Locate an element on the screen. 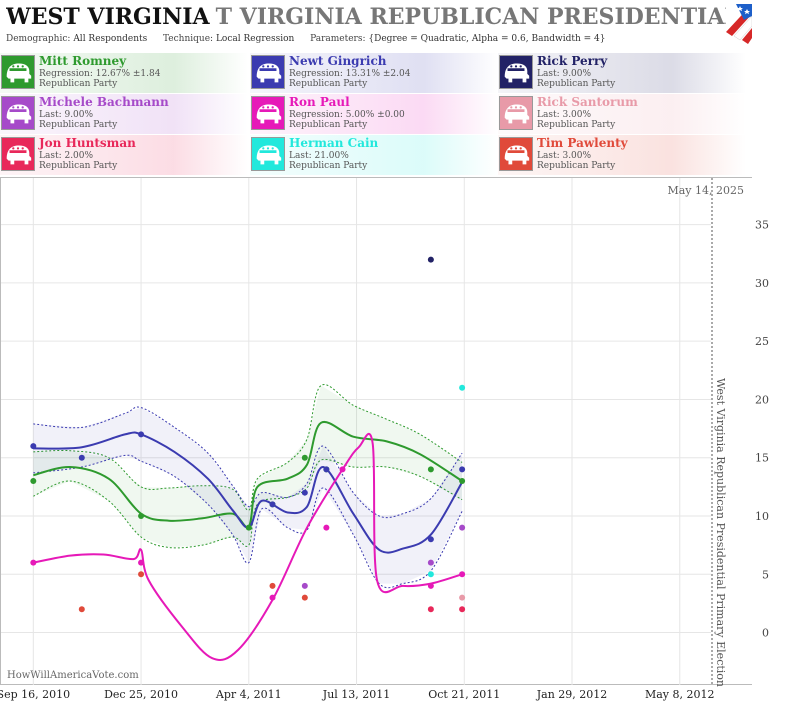  x-tick-label: Jan 29, 2012 is located at coordinates (572, 694).